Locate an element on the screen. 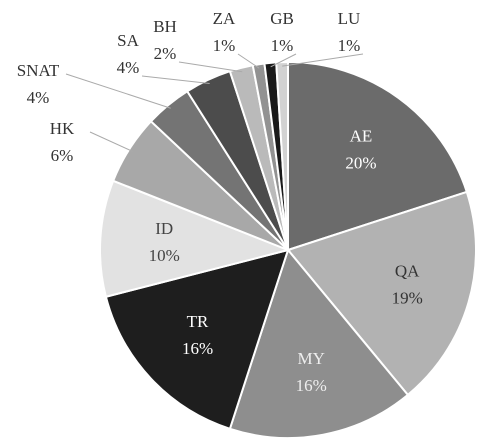  slice-value: 10% is located at coordinates (164, 255).